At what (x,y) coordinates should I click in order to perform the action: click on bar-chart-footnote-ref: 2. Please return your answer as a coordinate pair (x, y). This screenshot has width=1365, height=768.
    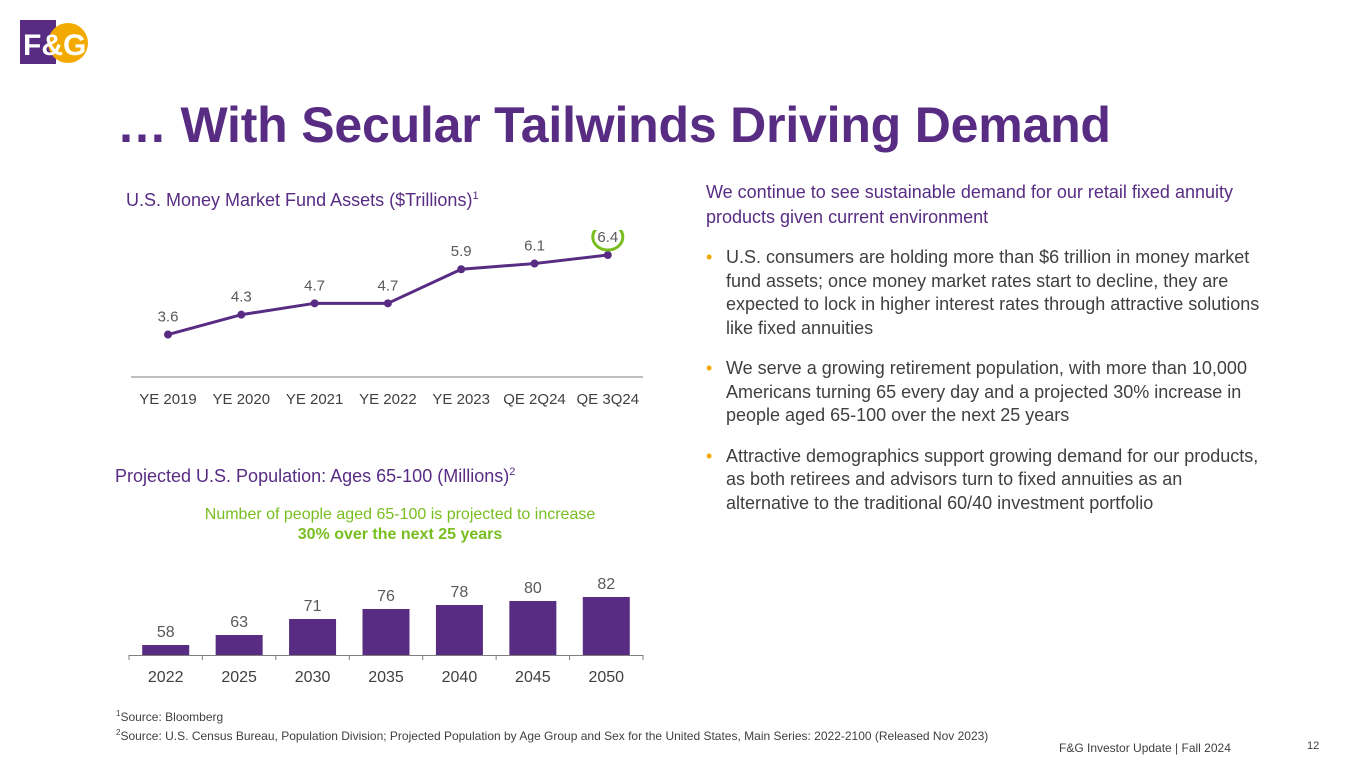
    Looking at the image, I should click on (512, 472).